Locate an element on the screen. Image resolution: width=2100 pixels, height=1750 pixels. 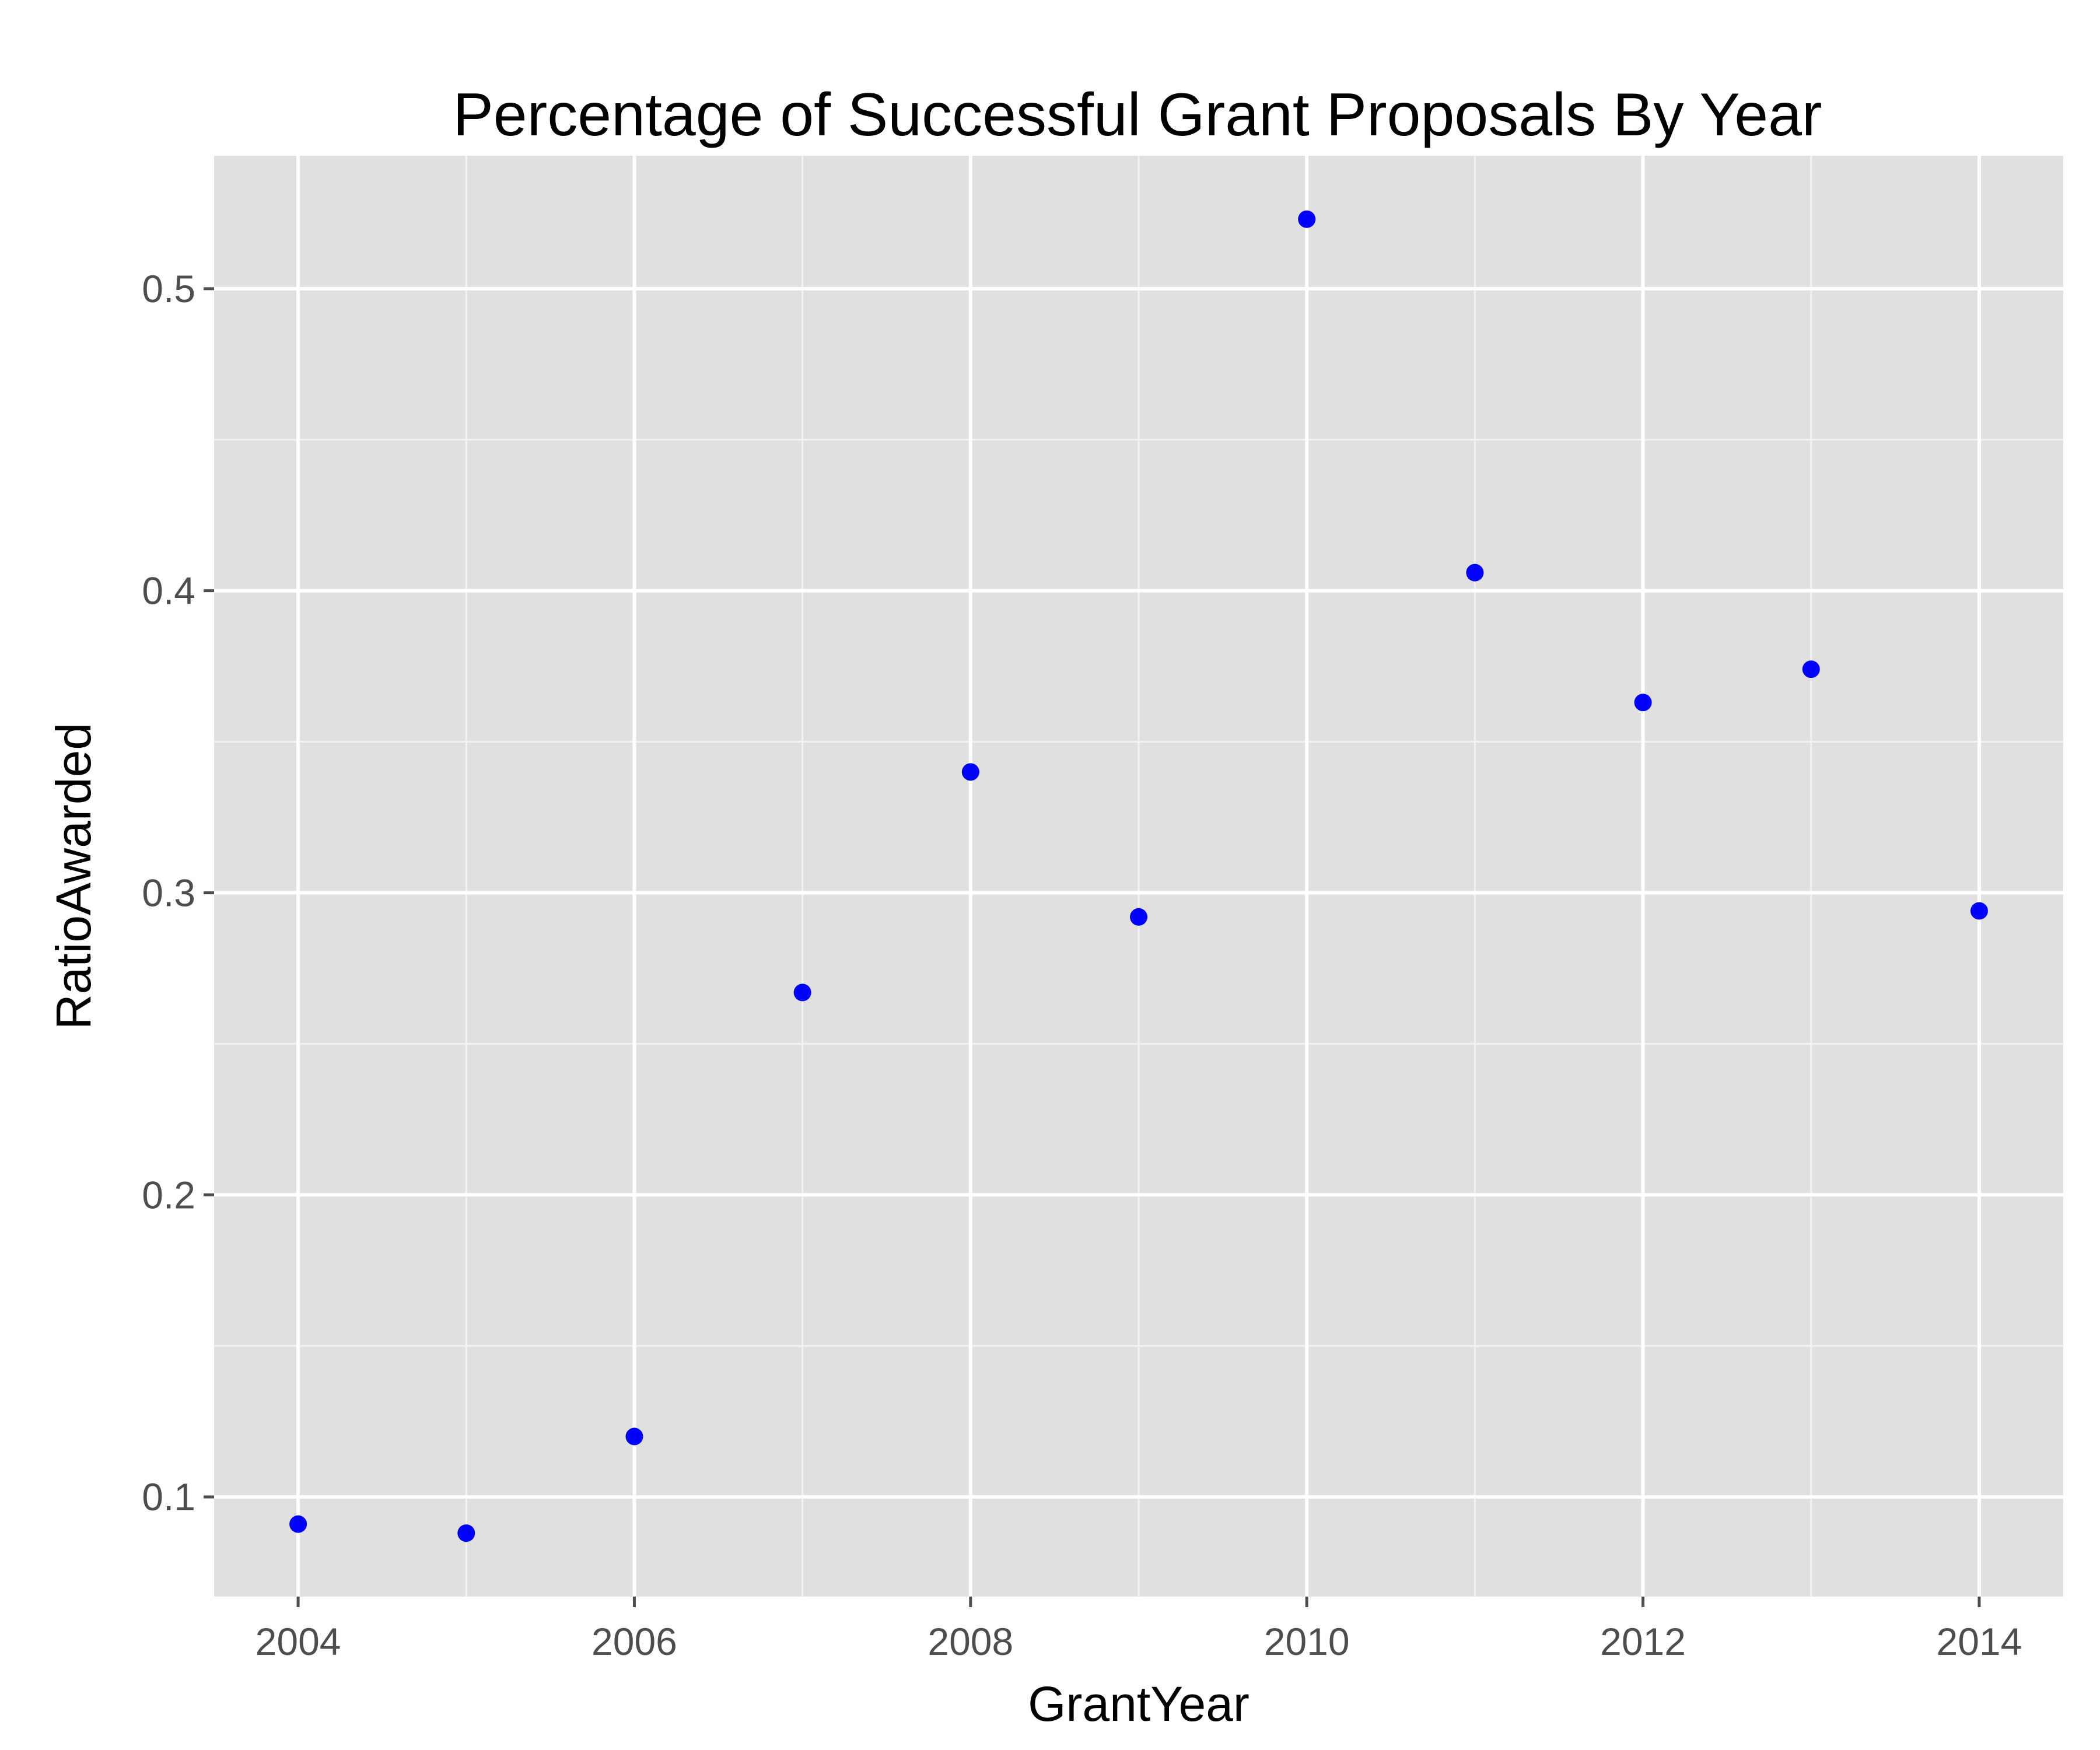
x-tick-label: 2014 is located at coordinates (1979, 1641).